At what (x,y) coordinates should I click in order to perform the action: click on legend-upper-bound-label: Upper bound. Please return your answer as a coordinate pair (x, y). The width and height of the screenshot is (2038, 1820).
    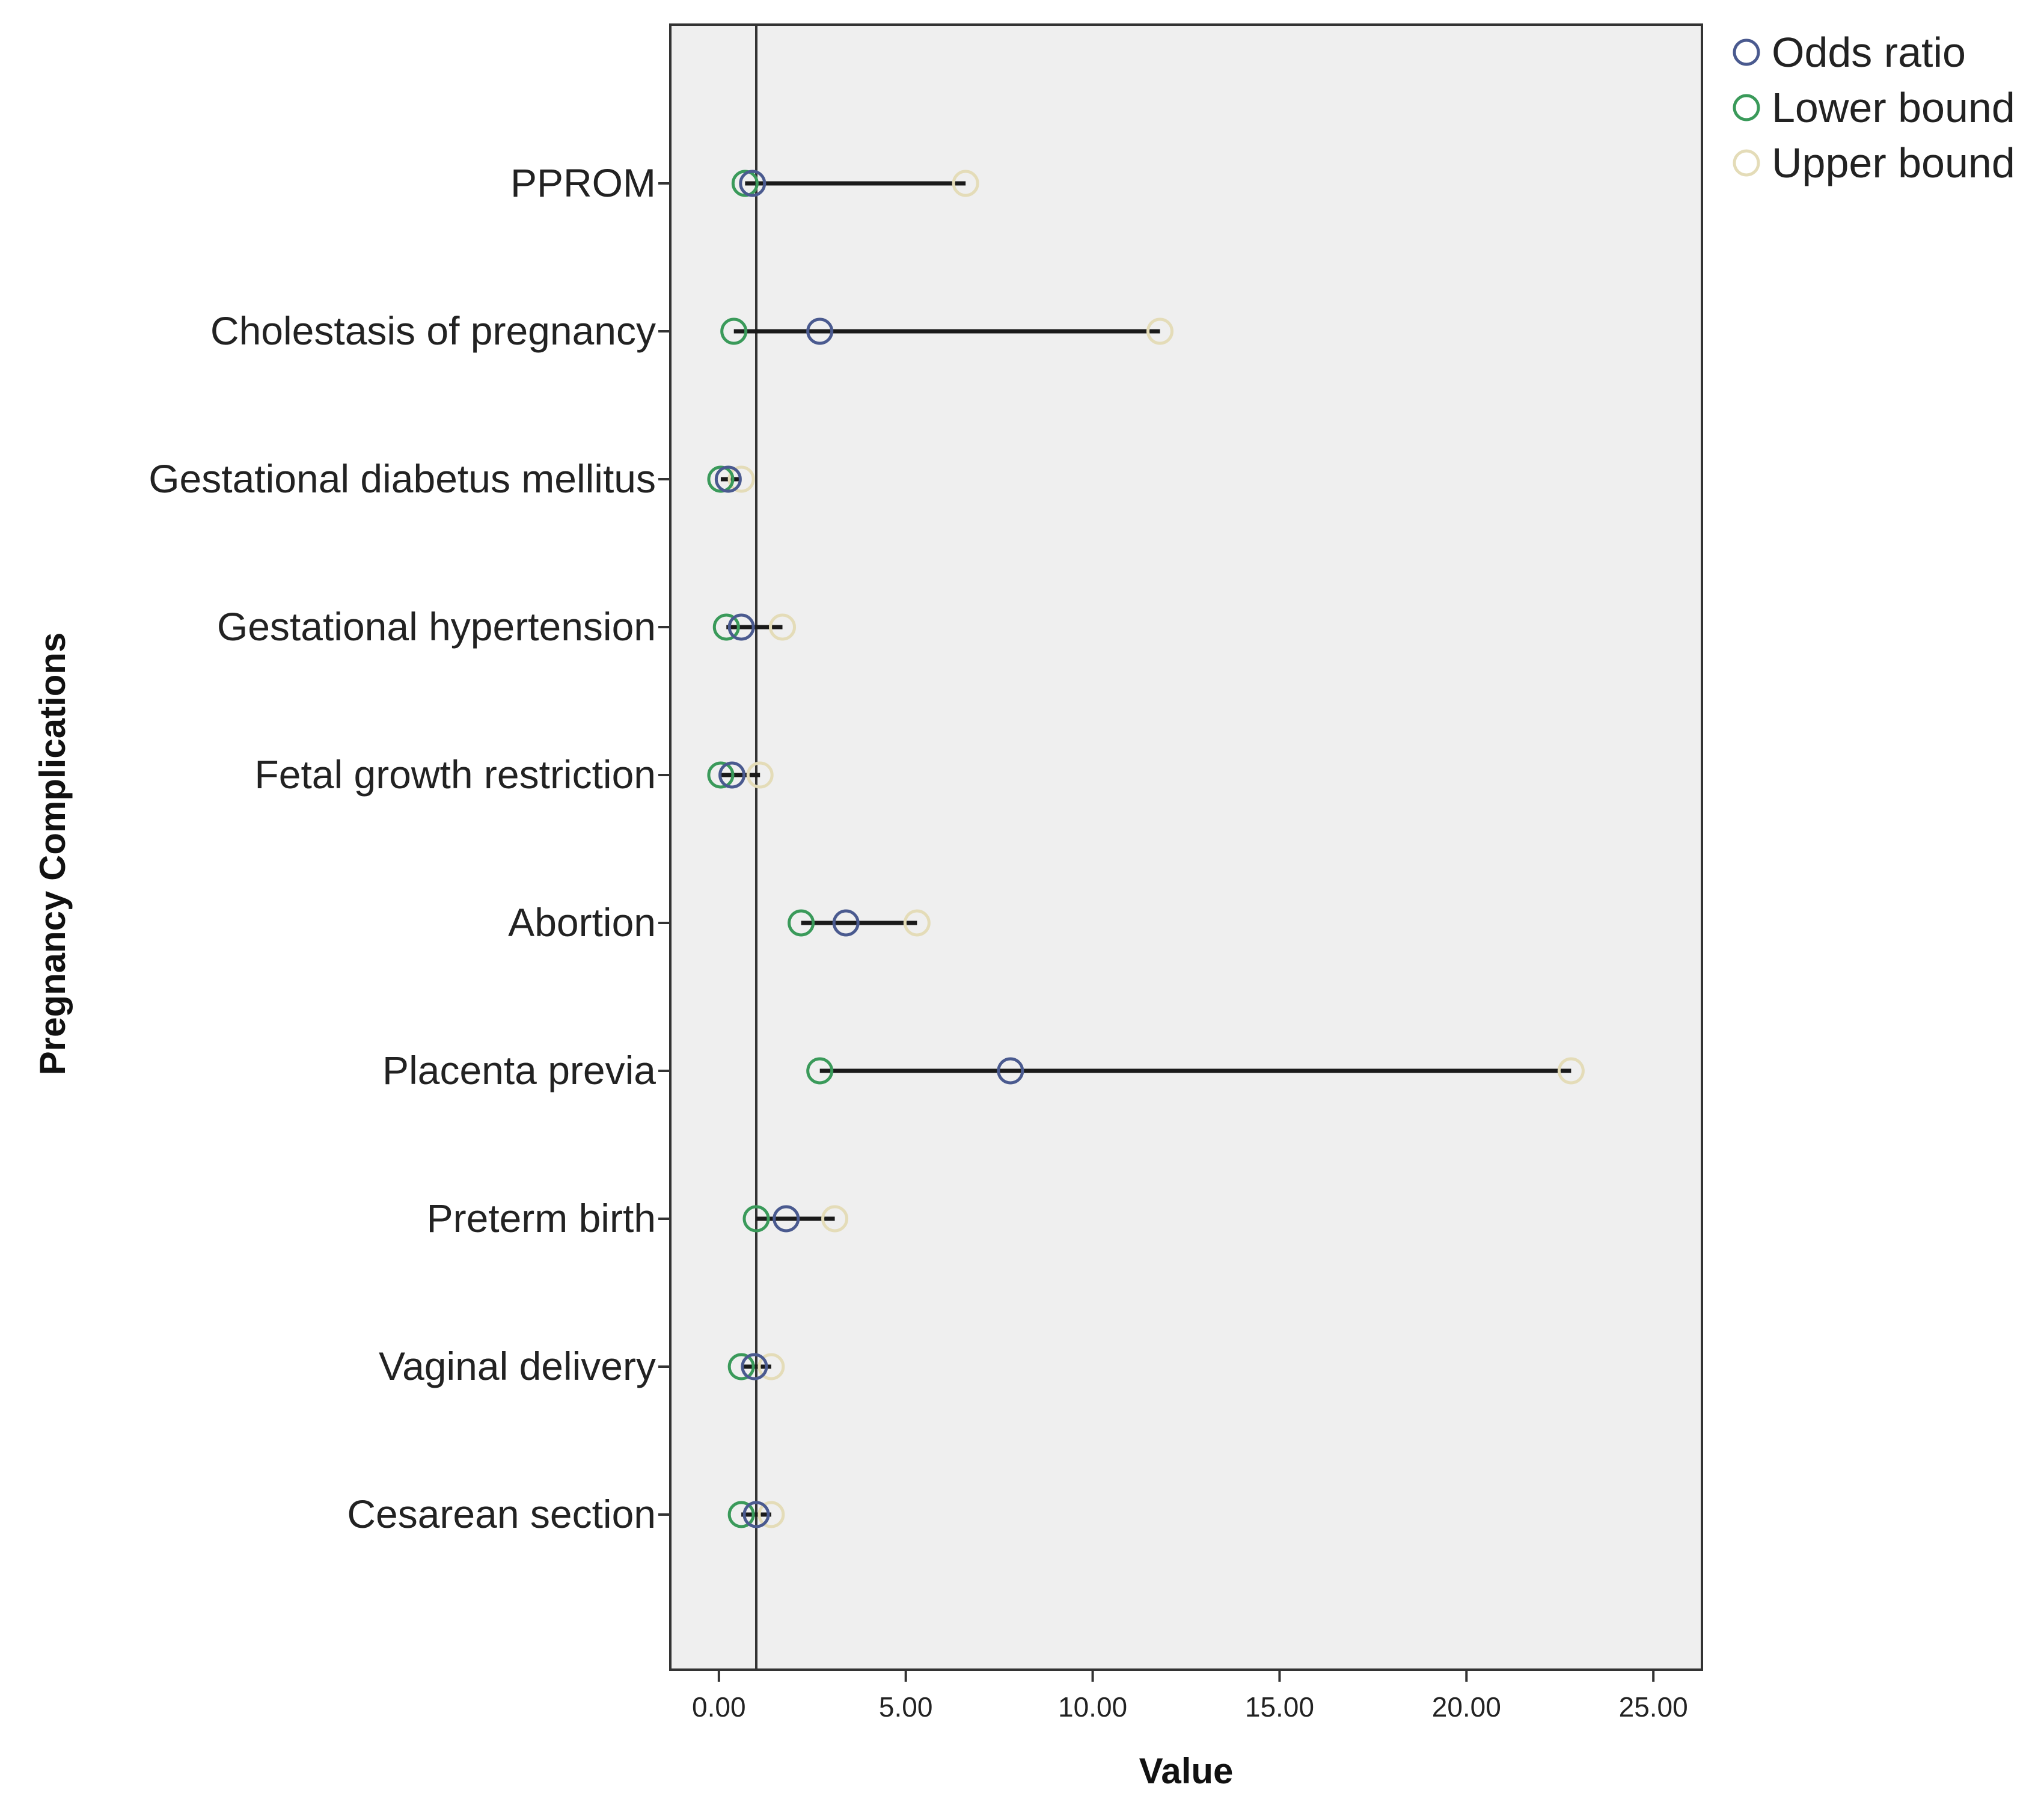
    Looking at the image, I should click on (1893, 163).